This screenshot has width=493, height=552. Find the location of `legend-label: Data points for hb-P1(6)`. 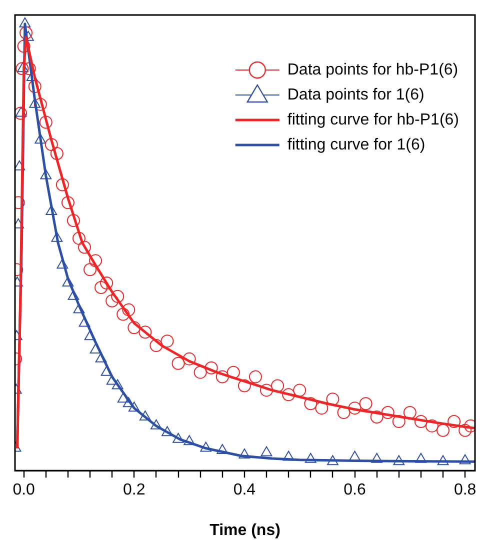

legend-label: Data points for hb-P1(6) is located at coordinates (372, 69).